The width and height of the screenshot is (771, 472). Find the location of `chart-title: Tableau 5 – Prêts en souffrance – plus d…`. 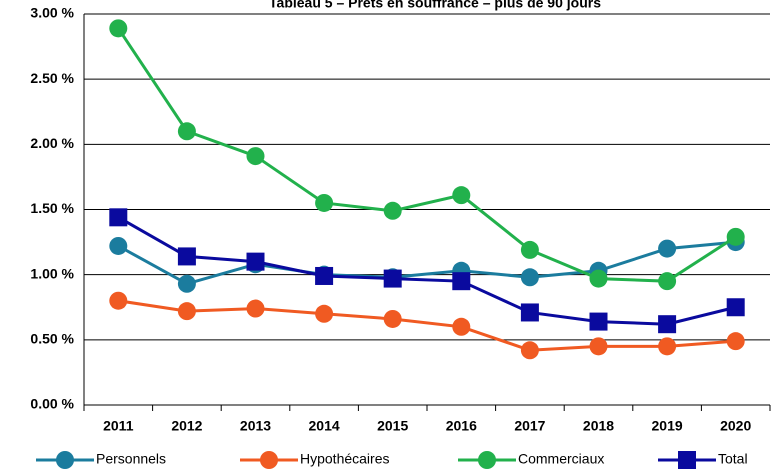

chart-title: Tableau 5 – Prêts en souffrance – plus d… is located at coordinates (435, 5).